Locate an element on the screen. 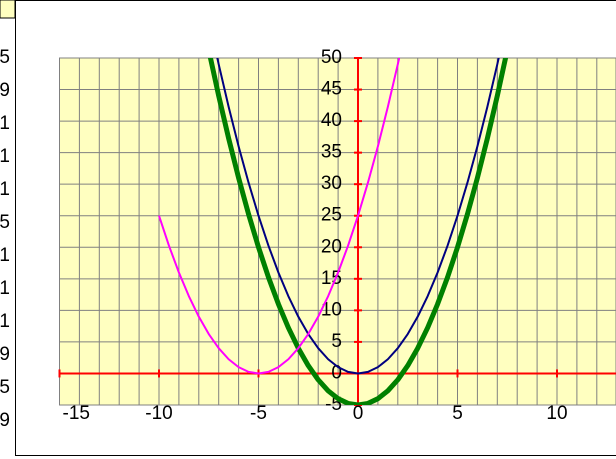 Image resolution: width=616 pixels, height=459 pixels. x-tick-label: 10 is located at coordinates (556, 413).